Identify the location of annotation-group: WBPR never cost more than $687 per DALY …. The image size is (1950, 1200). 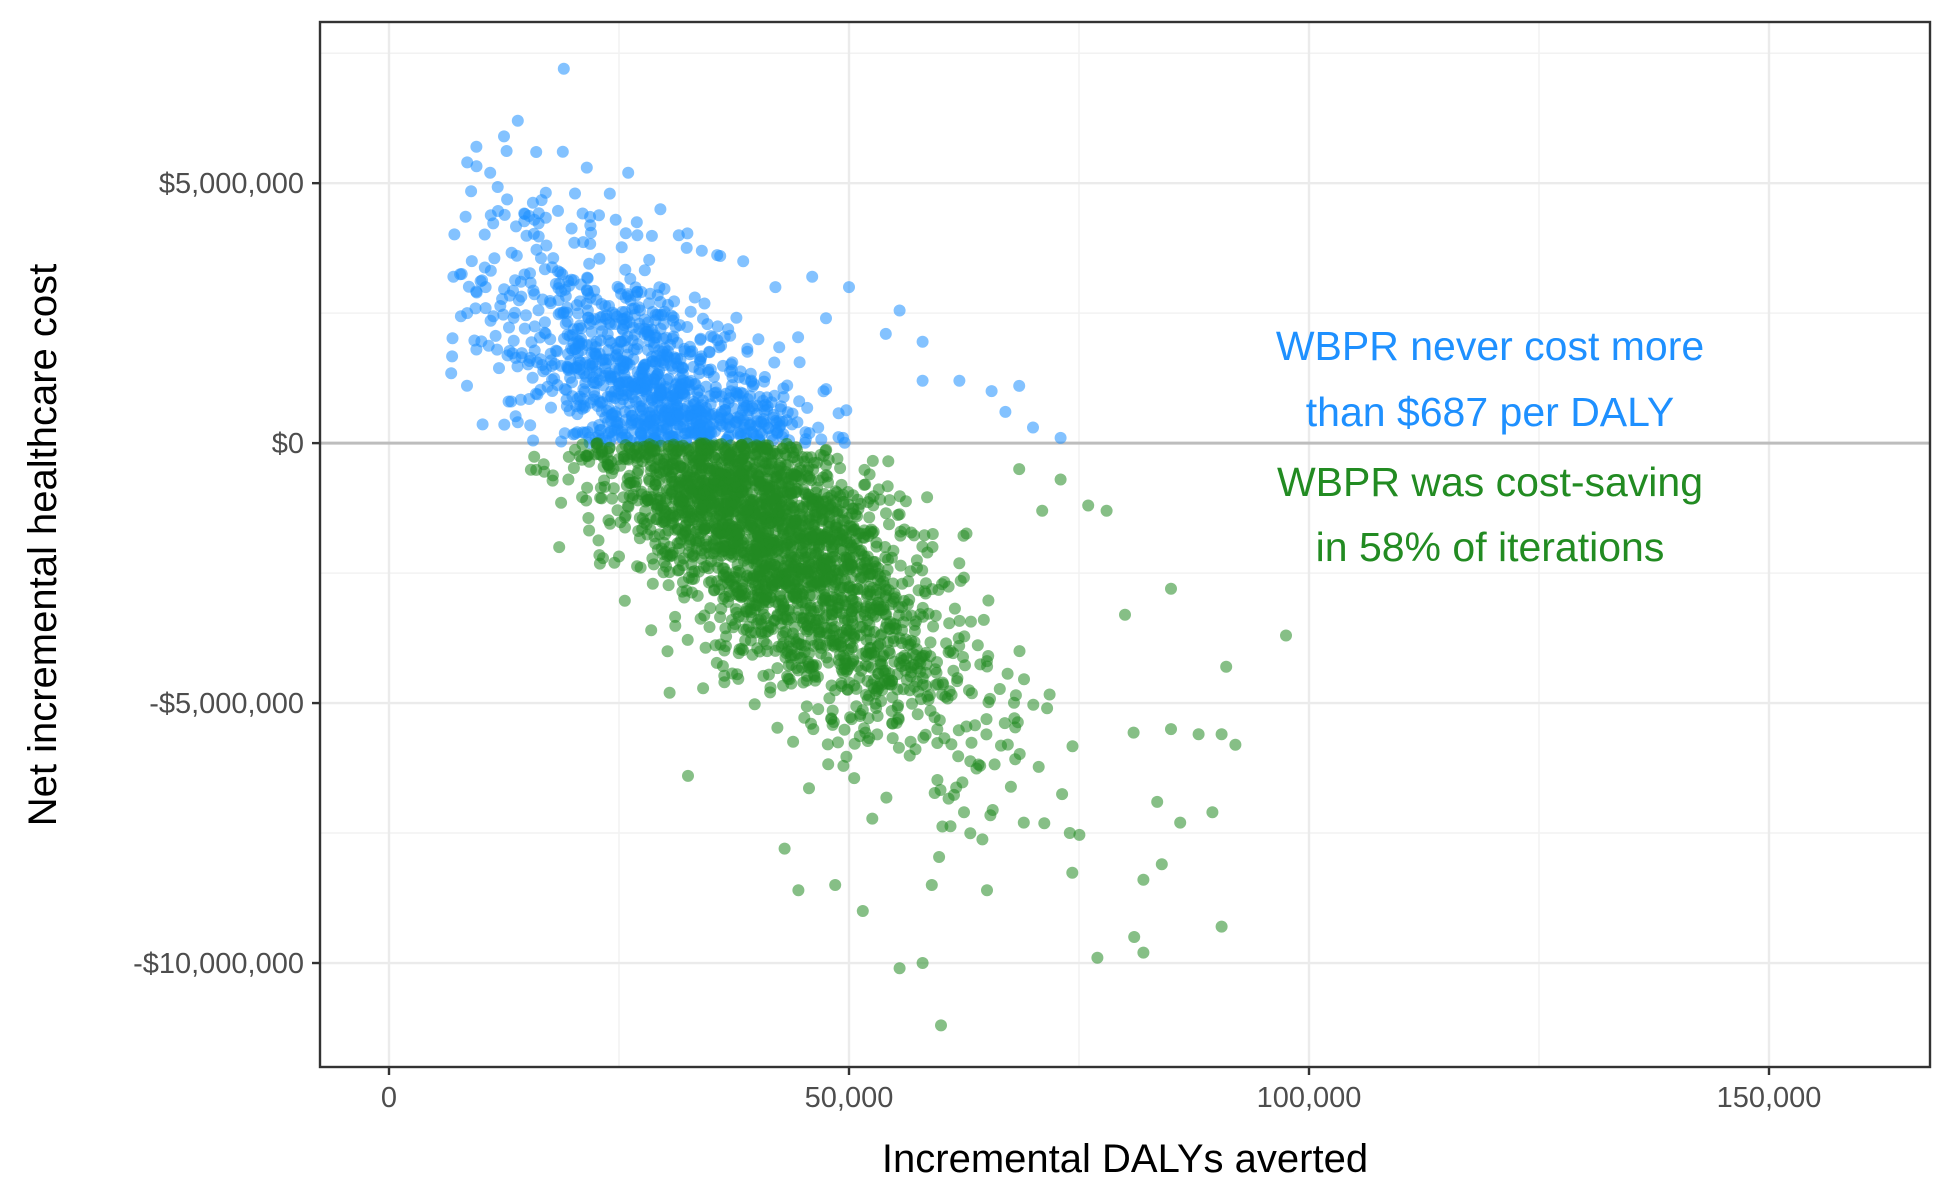
(1490, 446).